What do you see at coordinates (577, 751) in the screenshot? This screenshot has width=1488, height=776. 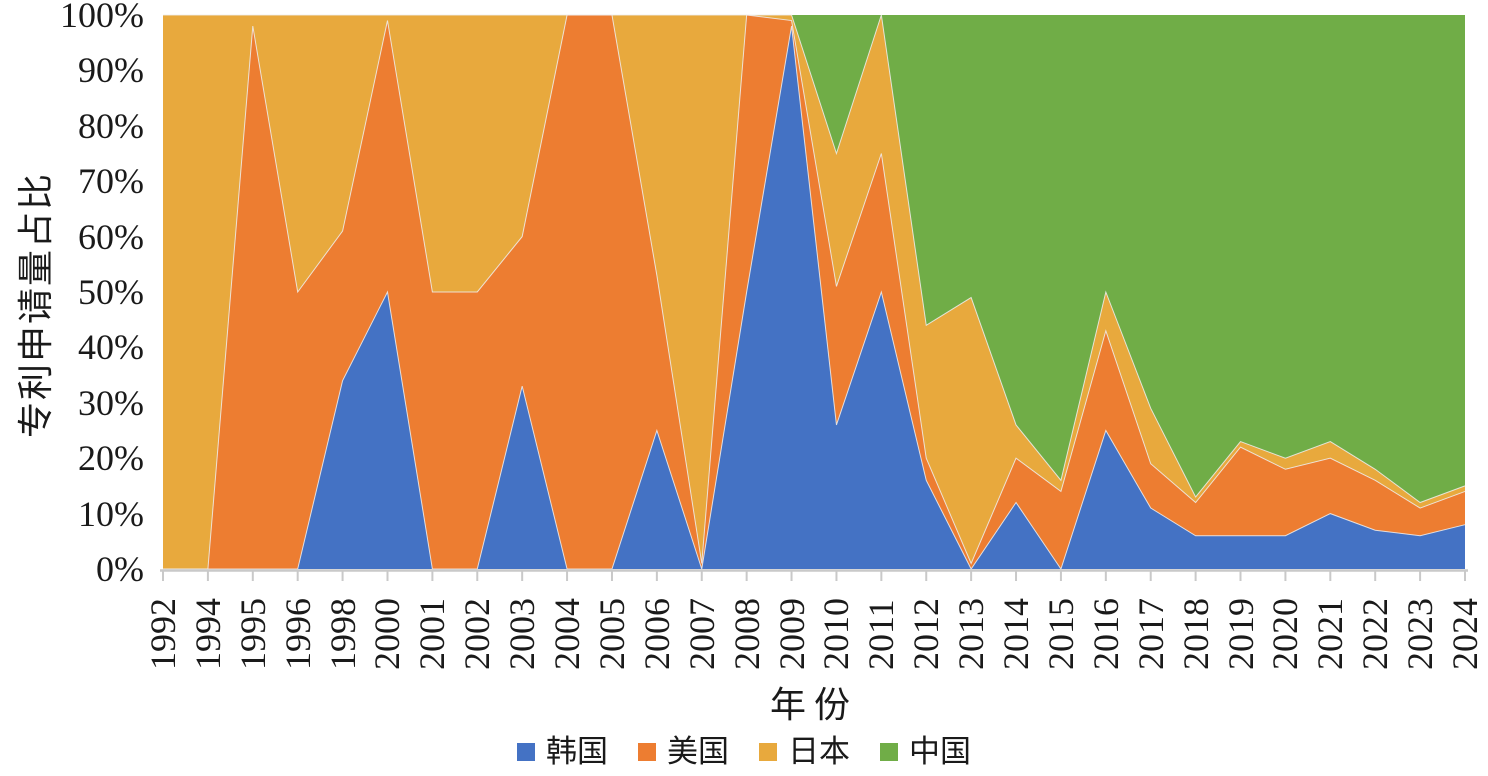 I see `legend-label: 韩国` at bounding box center [577, 751].